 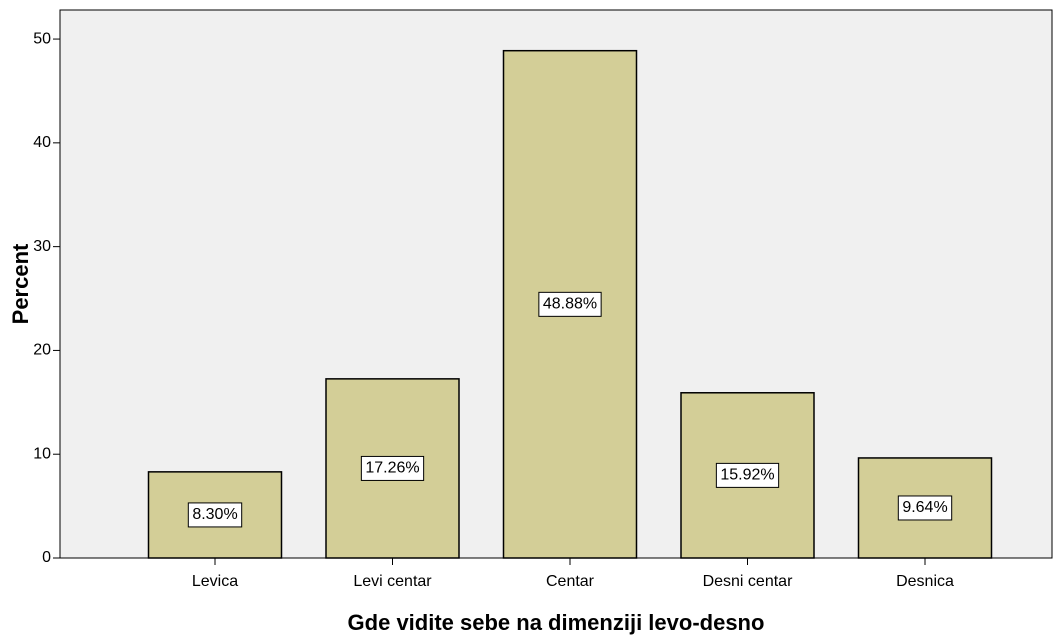 What do you see at coordinates (392, 581) in the screenshot?
I see `x-tick-label: Levi centar` at bounding box center [392, 581].